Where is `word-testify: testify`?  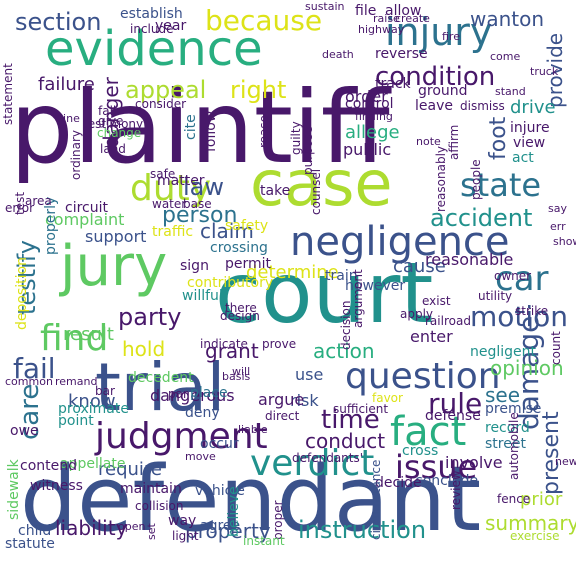
word-testify: testify is located at coordinates (27, 277).